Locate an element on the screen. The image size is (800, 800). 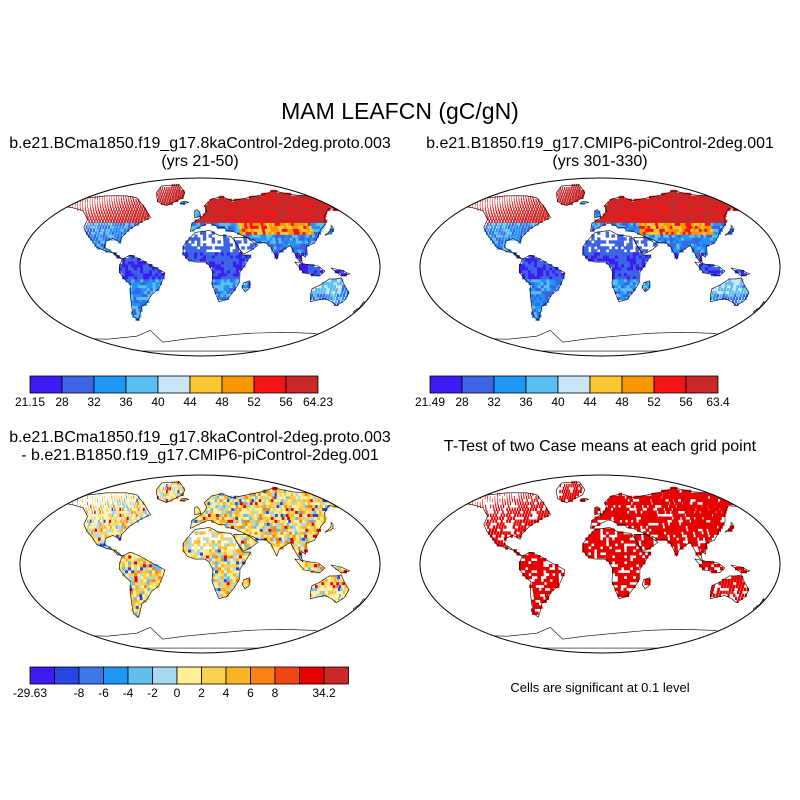
panel1-map is located at coordinates (200, 267).